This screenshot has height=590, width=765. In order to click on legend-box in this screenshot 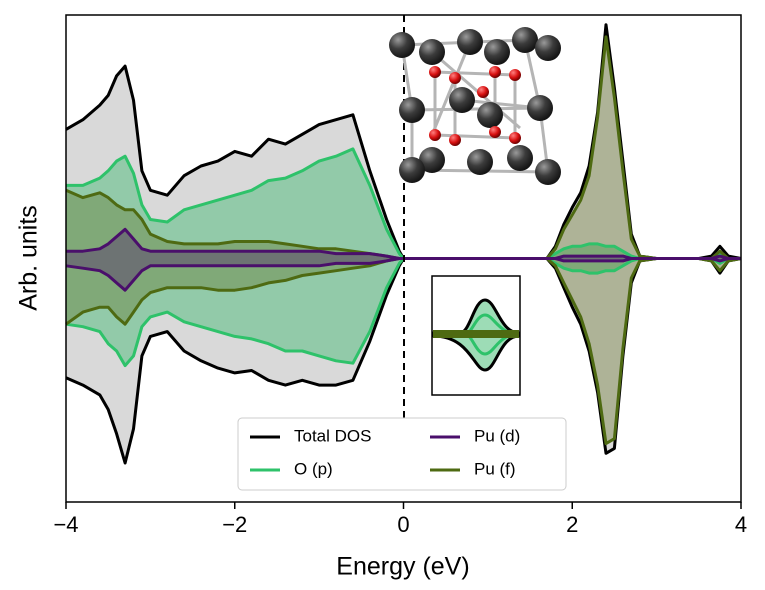, I will do `click(402, 454)`.